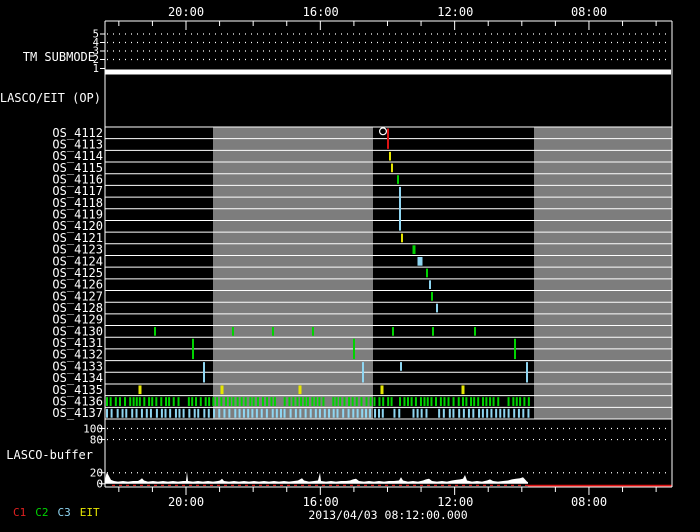 The width and height of the screenshot is (700, 532). What do you see at coordinates (58, 57) in the screenshot?
I see `tm-submode-label: TM SUBMODE` at bounding box center [58, 57].